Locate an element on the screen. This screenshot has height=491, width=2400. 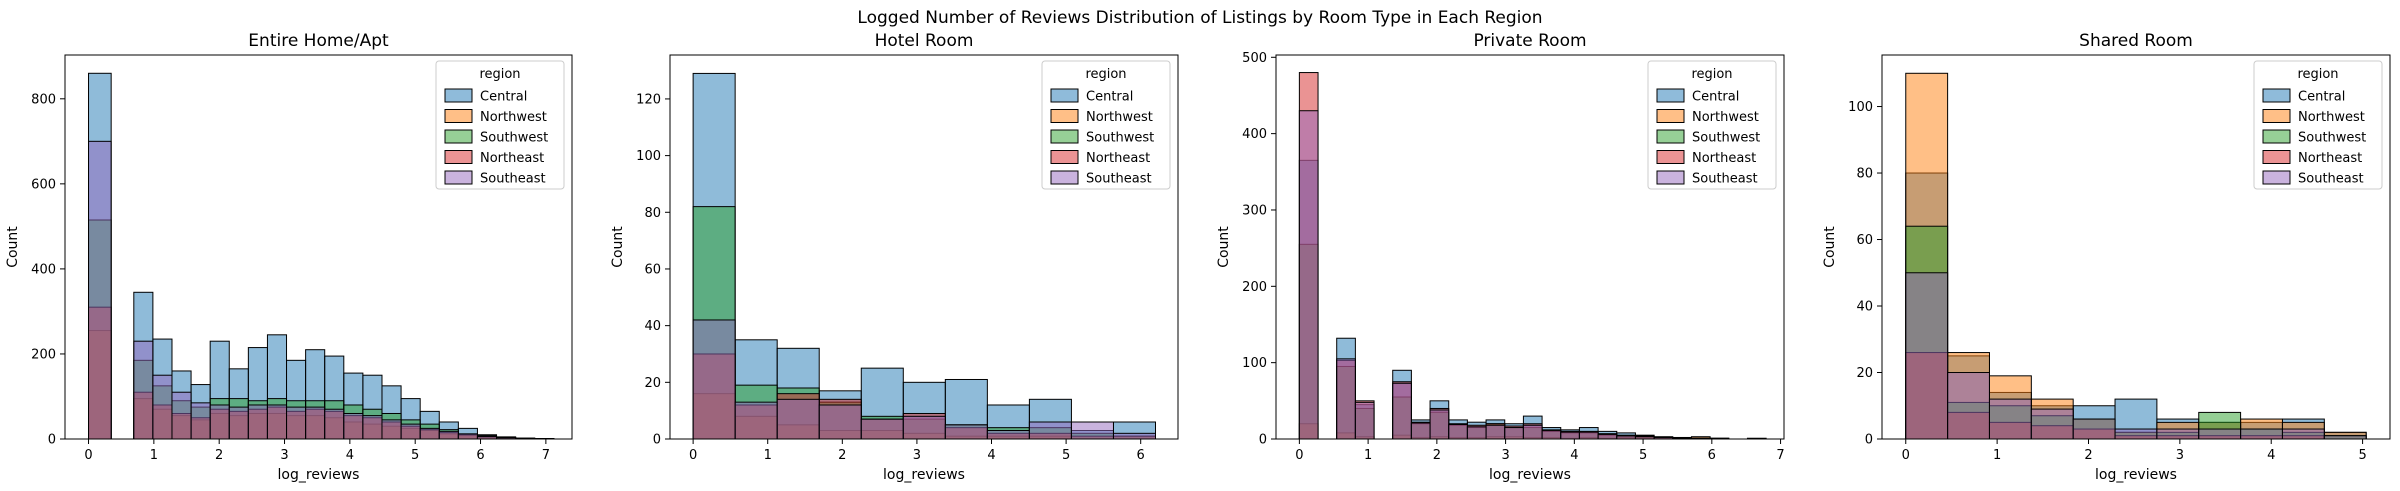
x-tick-label: 4 is located at coordinates (350, 455).